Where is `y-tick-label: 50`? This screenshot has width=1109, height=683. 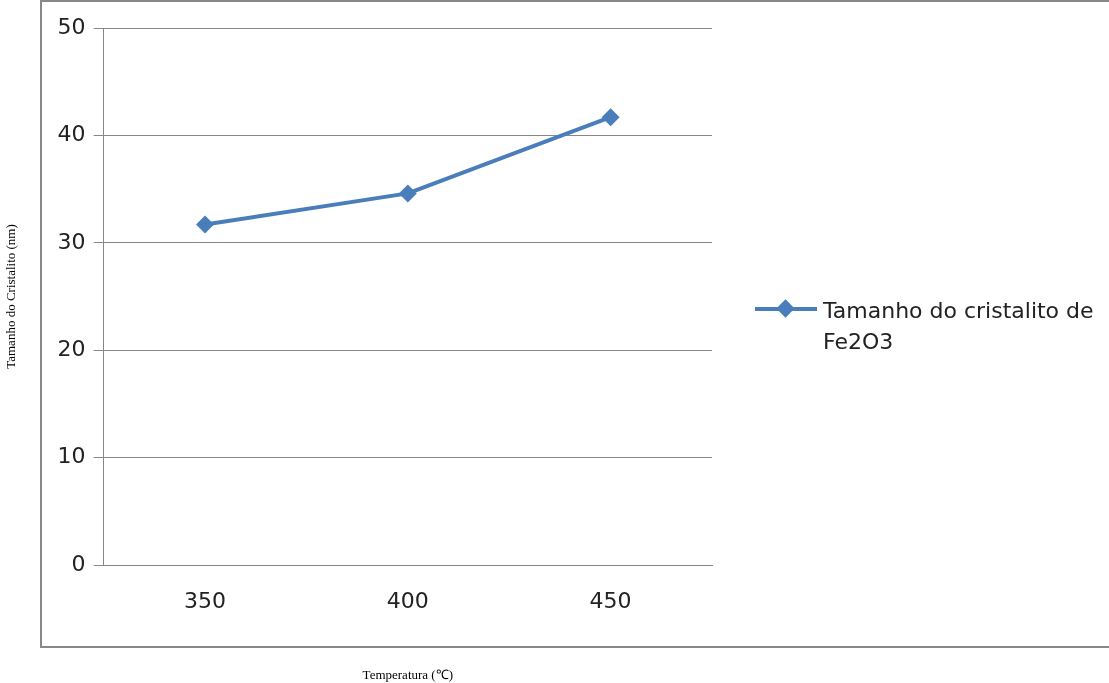 y-tick-label: 50 is located at coordinates (71, 26).